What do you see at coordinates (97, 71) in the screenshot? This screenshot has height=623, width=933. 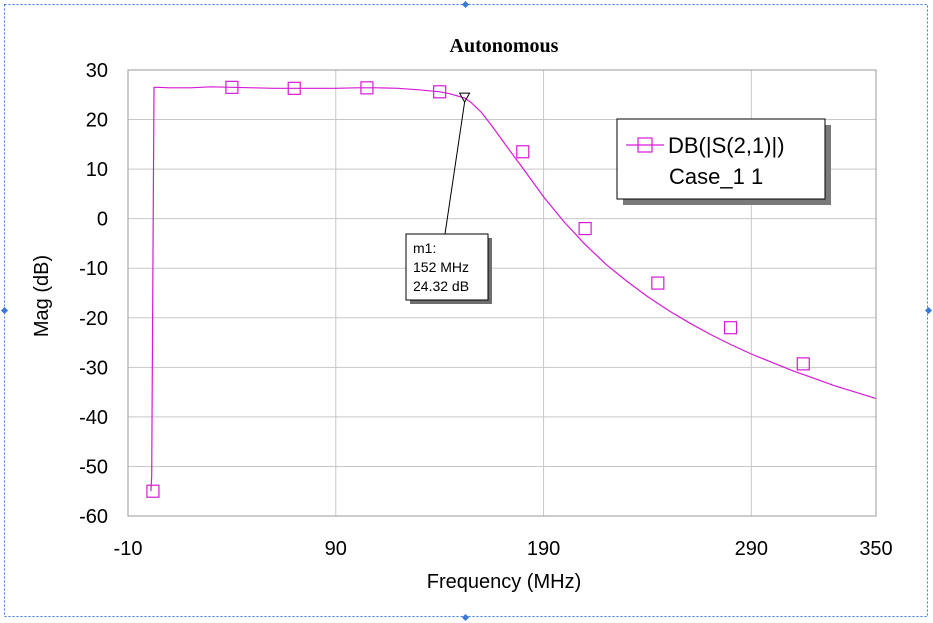 I see `y-tick-label: 30` at bounding box center [97, 71].